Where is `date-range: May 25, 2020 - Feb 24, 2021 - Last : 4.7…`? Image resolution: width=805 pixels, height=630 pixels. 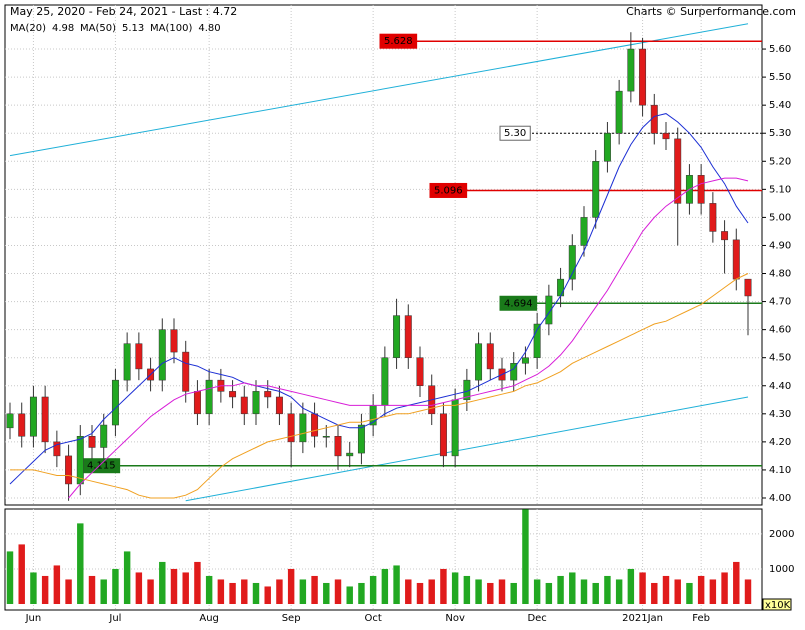 date-range: May 25, 2020 - Feb 24, 2021 - Last : 4.7… is located at coordinates (123, 11).